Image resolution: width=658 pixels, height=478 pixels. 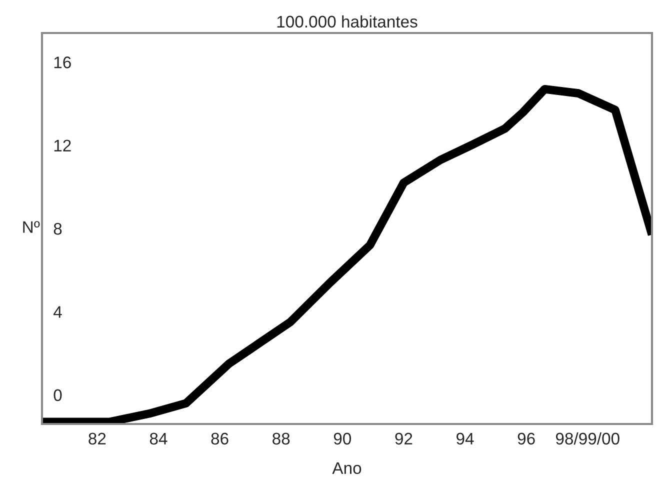 I want to click on x-tick-label: 88, so click(x=281, y=438).